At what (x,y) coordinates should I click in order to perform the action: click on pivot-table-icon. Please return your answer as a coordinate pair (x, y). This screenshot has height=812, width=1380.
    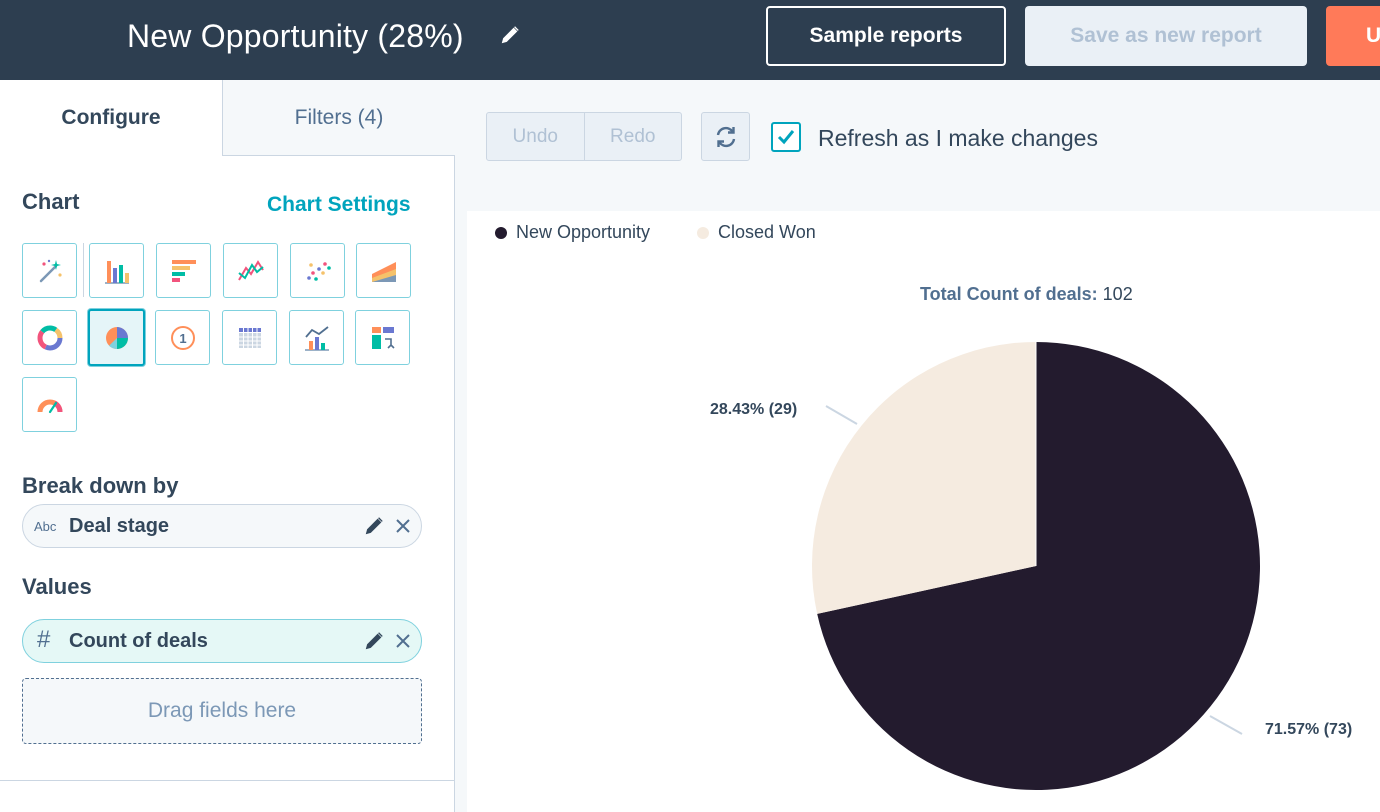
    Looking at the image, I should click on (383, 337).